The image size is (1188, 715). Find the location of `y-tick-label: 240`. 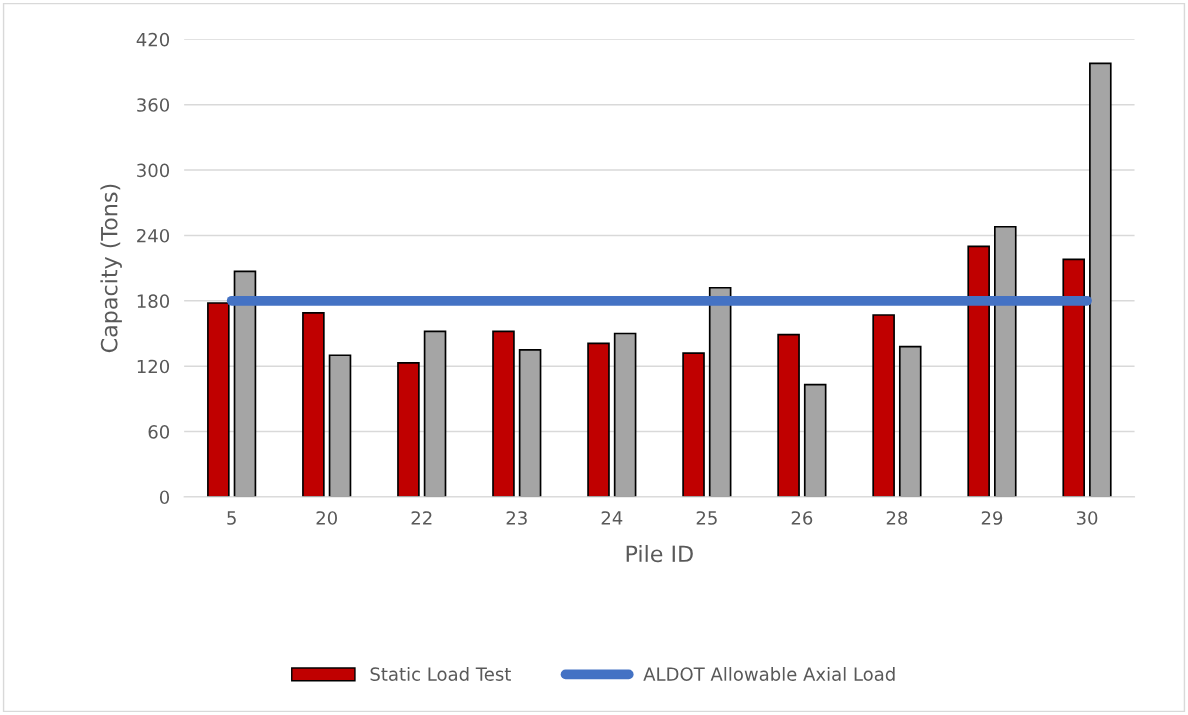

y-tick-label: 240 is located at coordinates (153, 235).